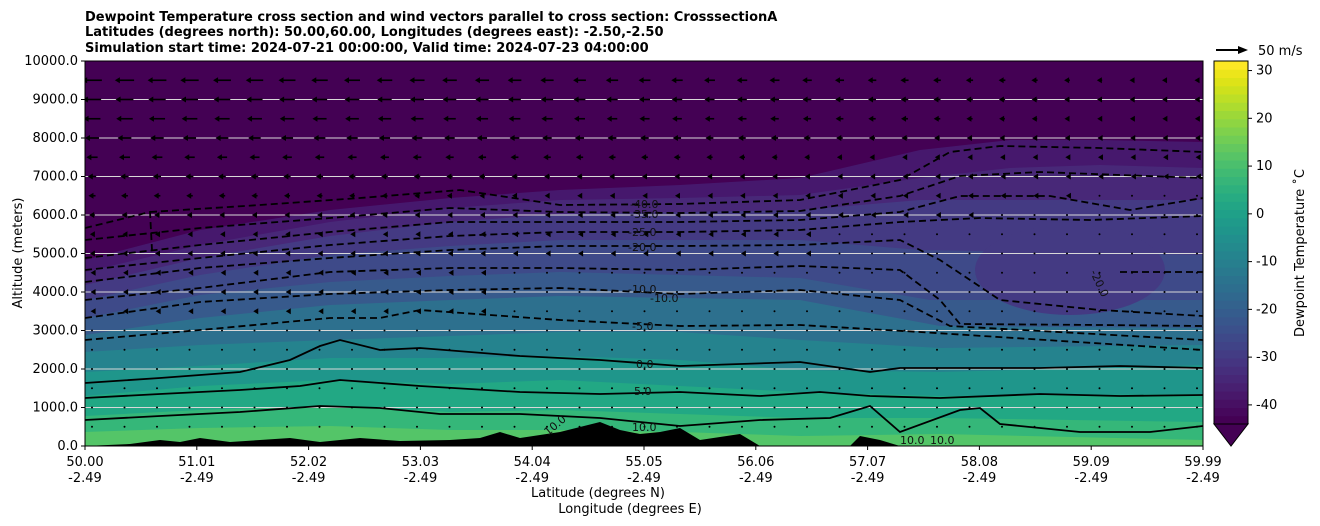 The height and width of the screenshot is (526, 1320). I want to click on x-axis-label-2: Longitude (degrees E), so click(630, 509).